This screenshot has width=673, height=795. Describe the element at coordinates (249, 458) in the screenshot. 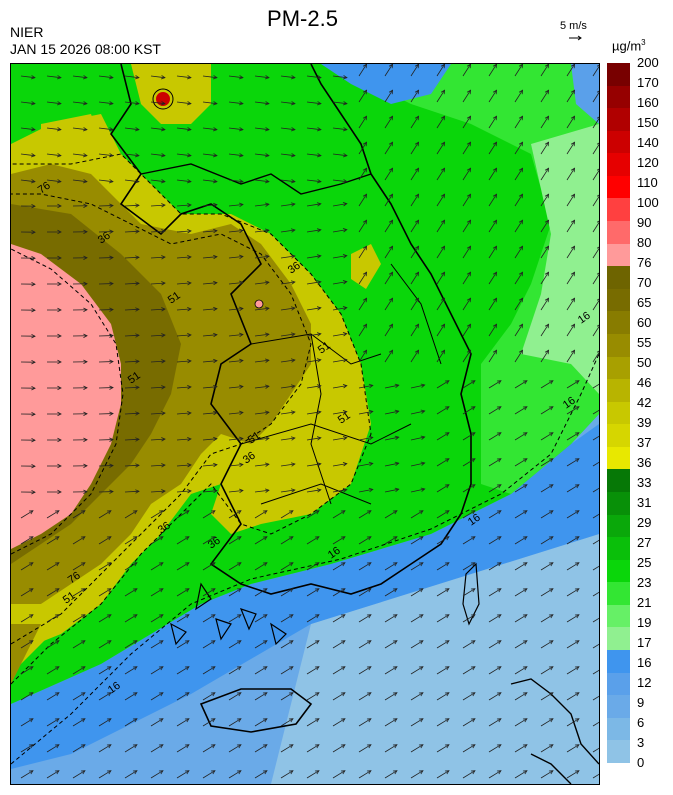

I see `contour-label: 36` at that location.